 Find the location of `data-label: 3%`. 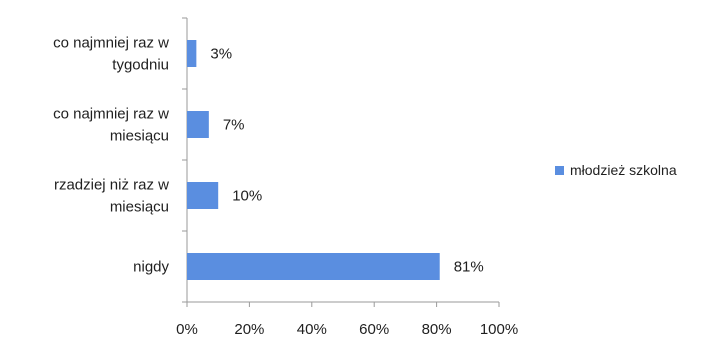

data-label: 3% is located at coordinates (221, 54).